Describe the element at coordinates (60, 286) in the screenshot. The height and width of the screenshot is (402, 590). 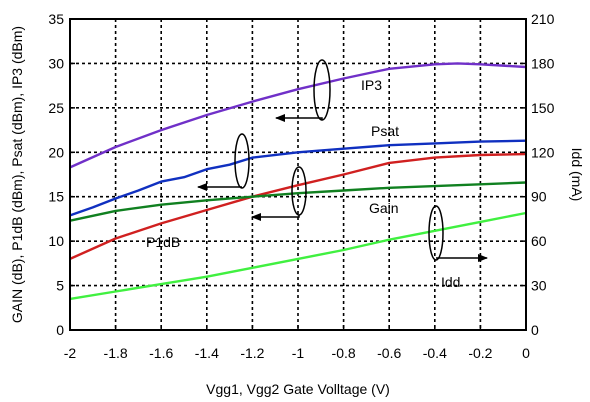
I see `y-left-tick-label: 5` at that location.